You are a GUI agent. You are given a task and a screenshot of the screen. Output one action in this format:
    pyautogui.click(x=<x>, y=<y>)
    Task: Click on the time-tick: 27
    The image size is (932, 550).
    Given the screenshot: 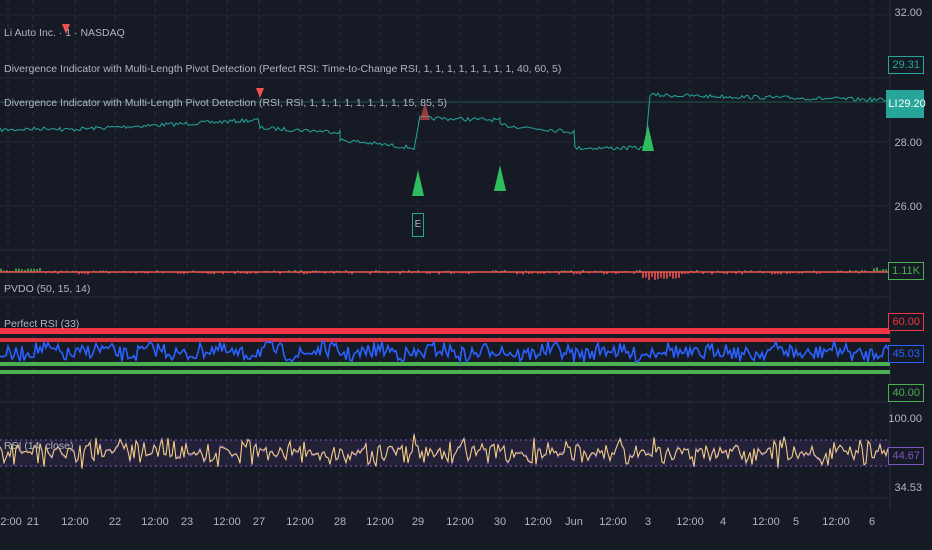 What is the action you would take?
    pyautogui.click(x=259, y=522)
    